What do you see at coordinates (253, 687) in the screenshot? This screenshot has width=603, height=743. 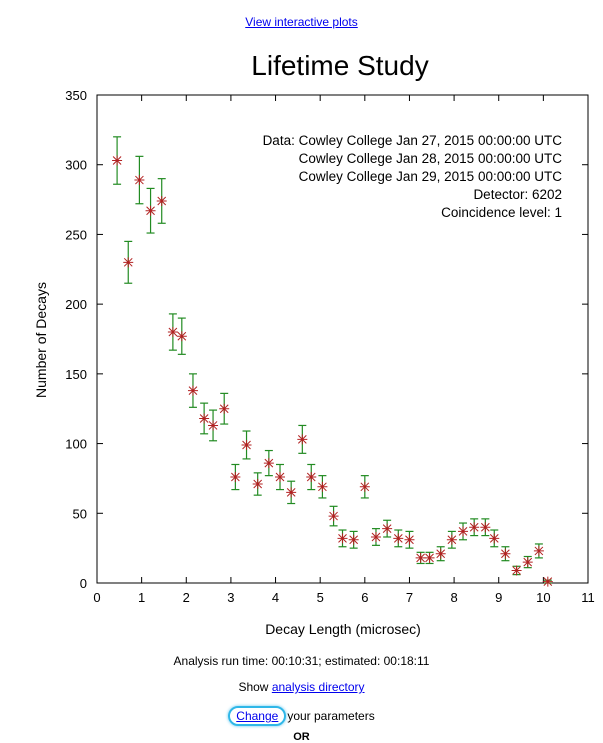 I see `show-prefix: Show` at bounding box center [253, 687].